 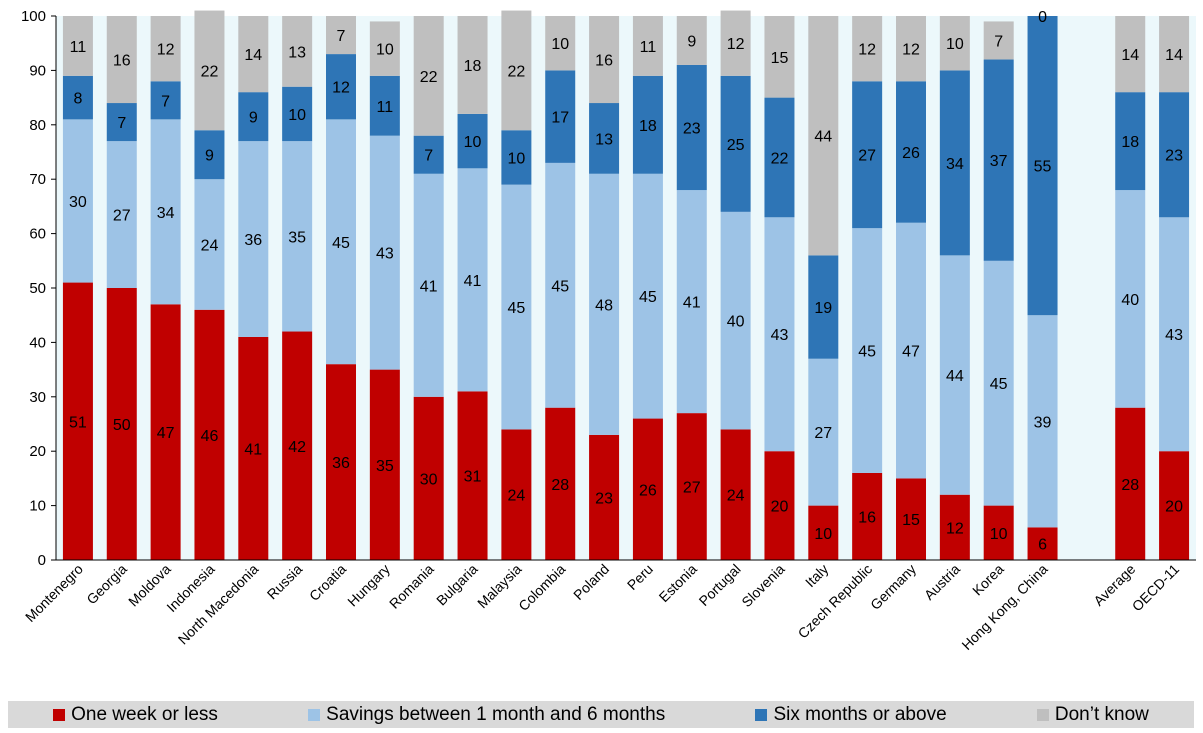 What do you see at coordinates (911, 352) in the screenshot?
I see `data-label: 47` at bounding box center [911, 352].